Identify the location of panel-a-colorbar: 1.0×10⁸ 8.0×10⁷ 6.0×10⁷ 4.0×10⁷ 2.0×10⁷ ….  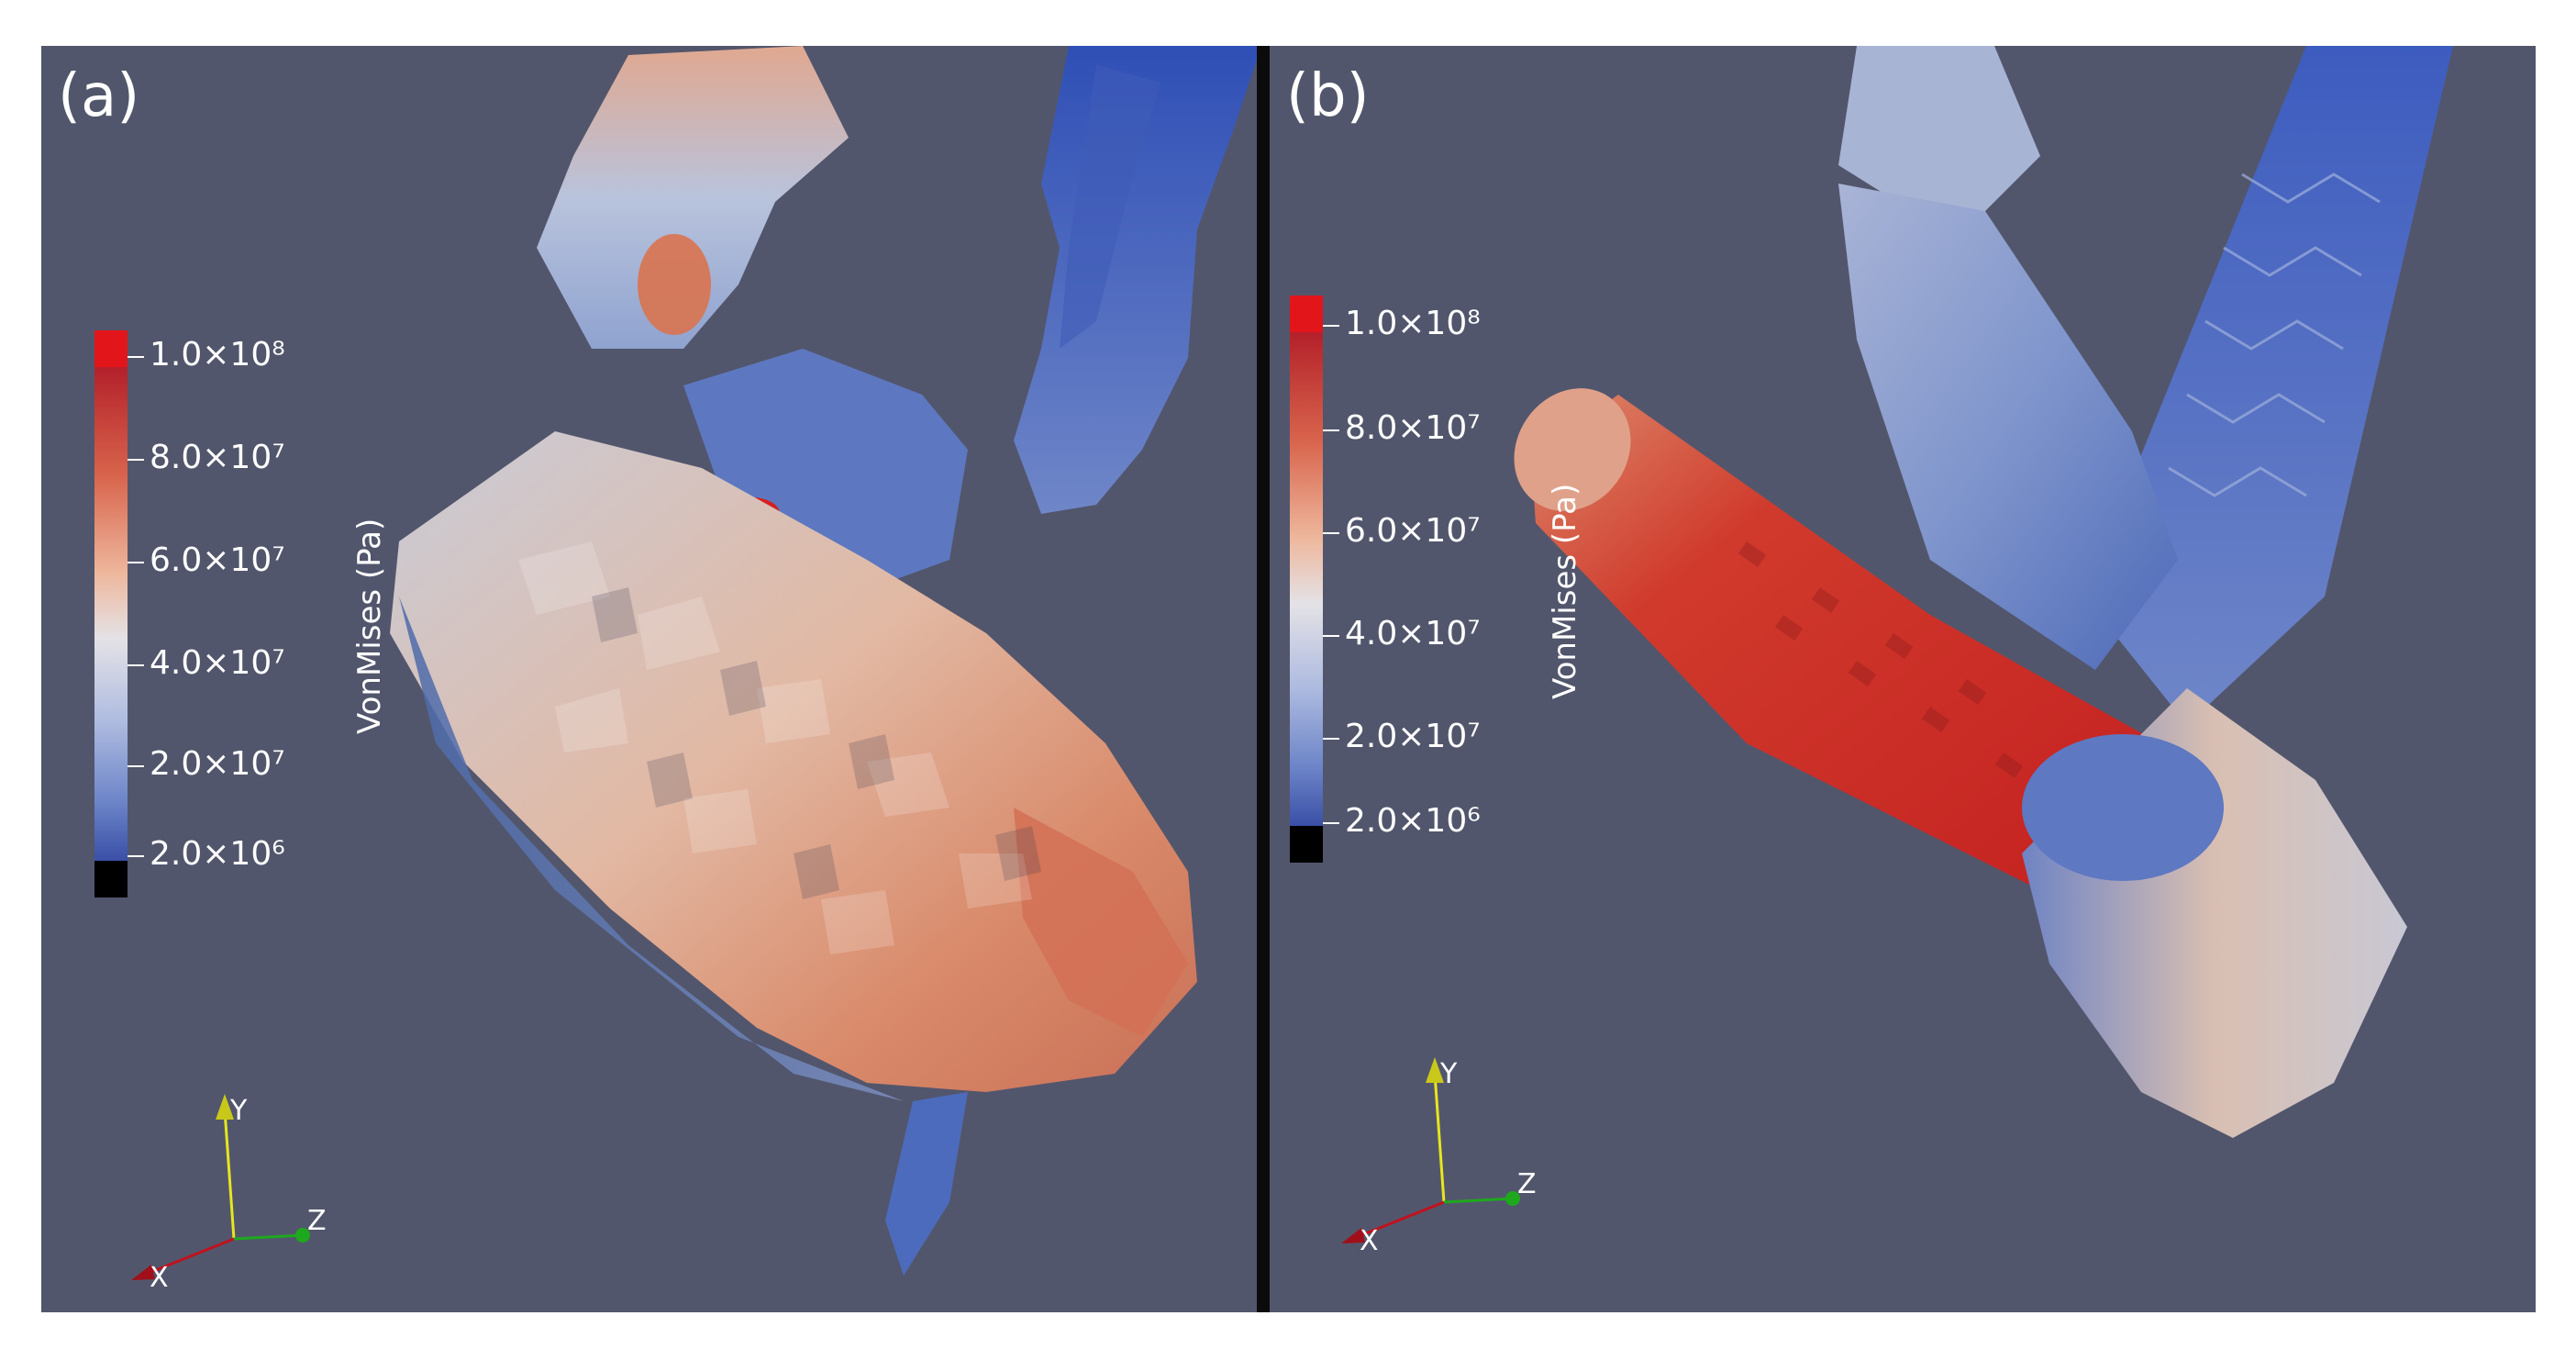
(241, 624).